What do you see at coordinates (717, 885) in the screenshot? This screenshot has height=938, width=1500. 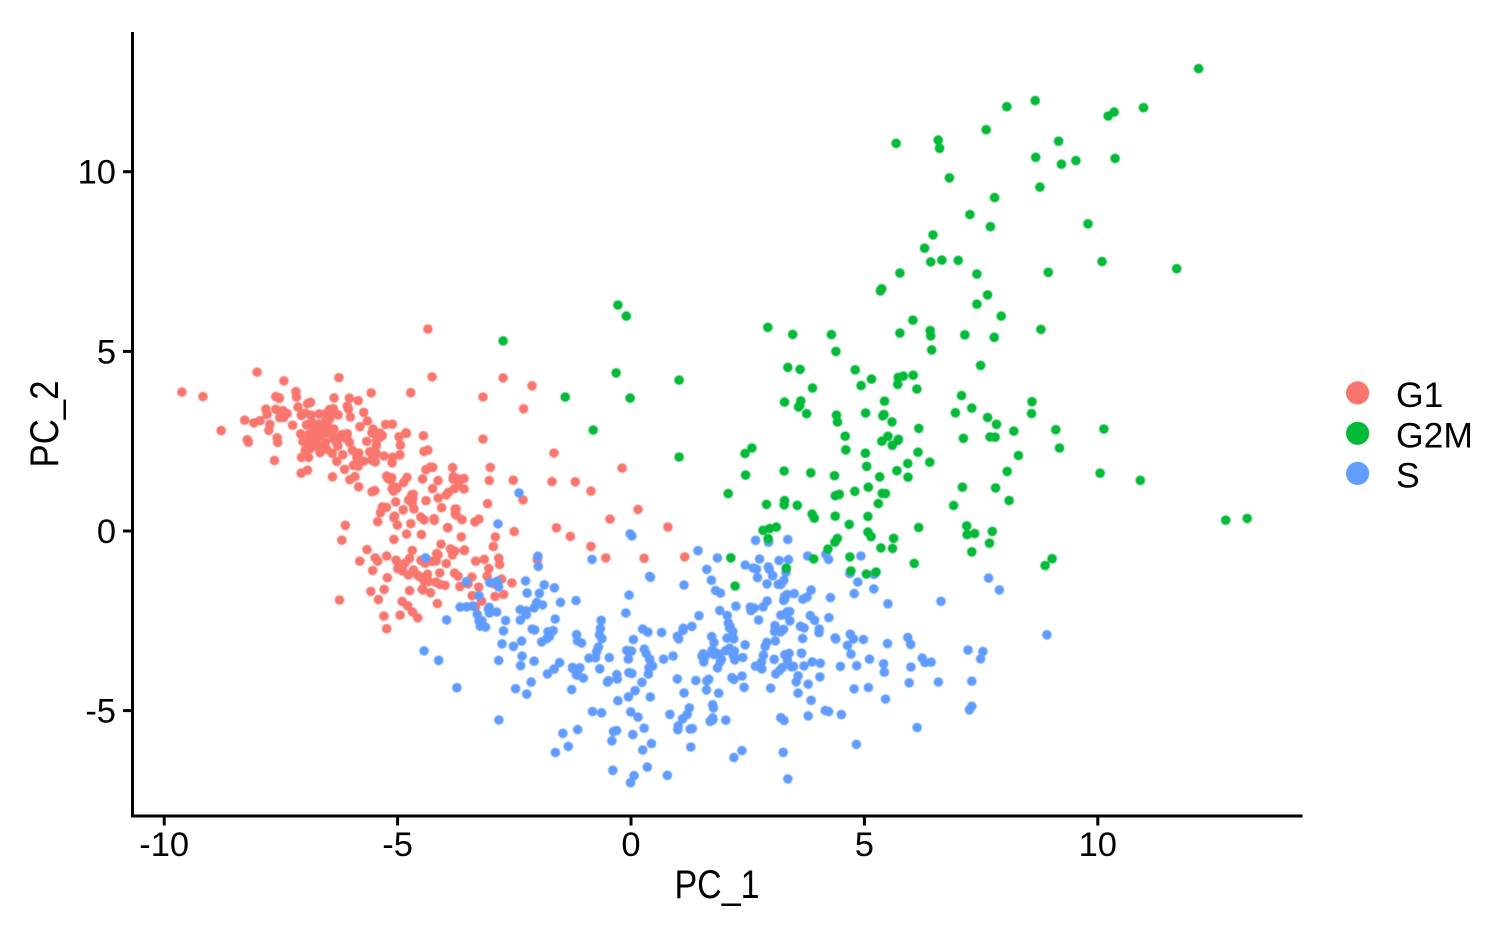 I see `svg-text: PC_1` at bounding box center [717, 885].